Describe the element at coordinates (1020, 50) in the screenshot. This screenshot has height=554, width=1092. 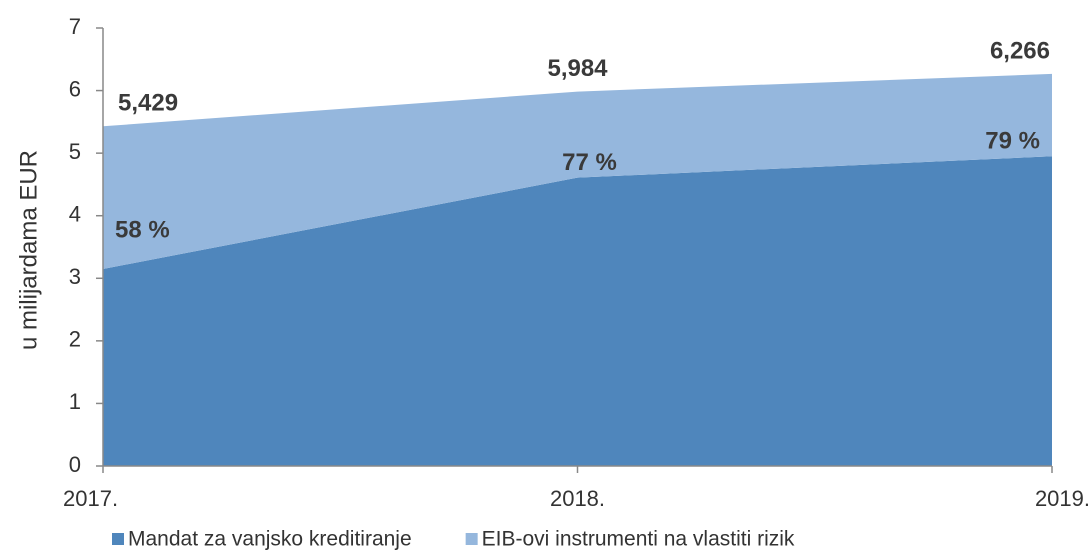
I see `total-label: 6,266` at that location.